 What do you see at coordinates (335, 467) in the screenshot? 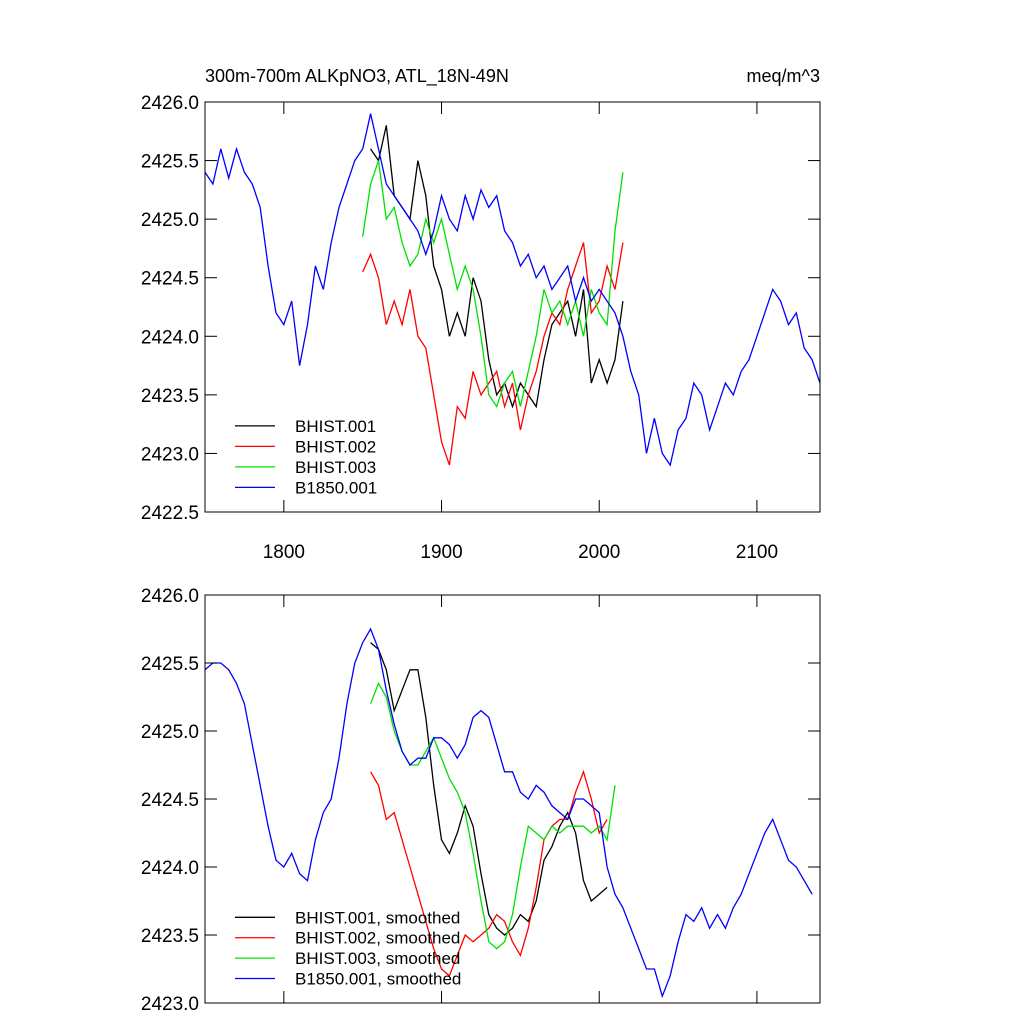
I see `legend-label: BHIST.003` at bounding box center [335, 467].